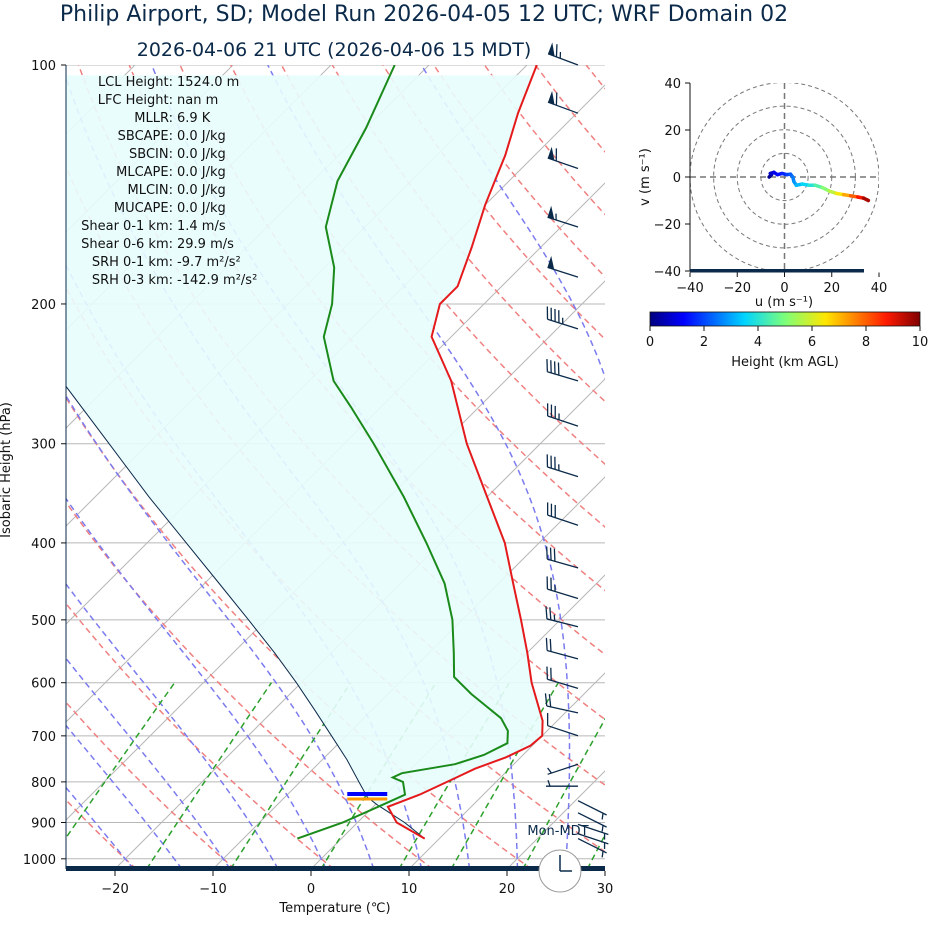 The image size is (928, 936). What do you see at coordinates (777, 271) in the screenshot?
I see `hodo-bottom-spine` at bounding box center [777, 271].